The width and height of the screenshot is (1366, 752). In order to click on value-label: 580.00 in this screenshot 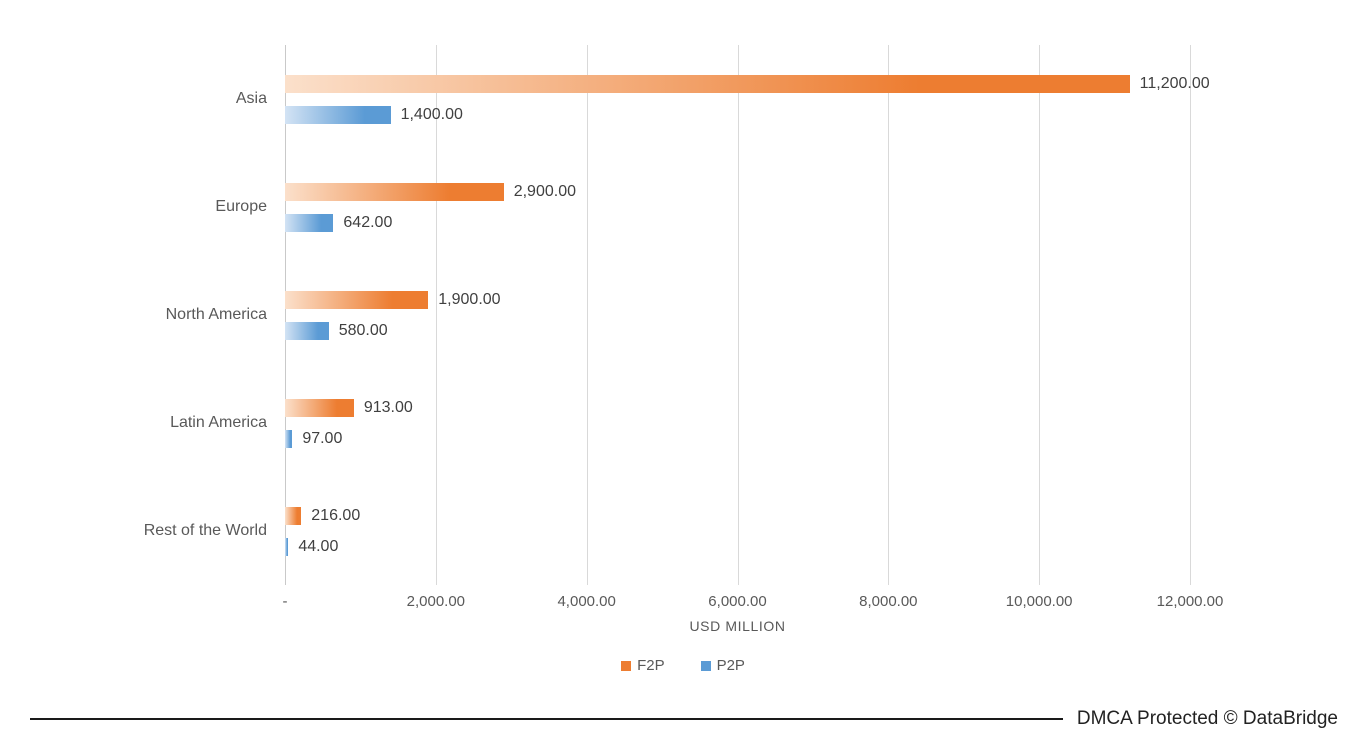, I will do `click(363, 330)`.